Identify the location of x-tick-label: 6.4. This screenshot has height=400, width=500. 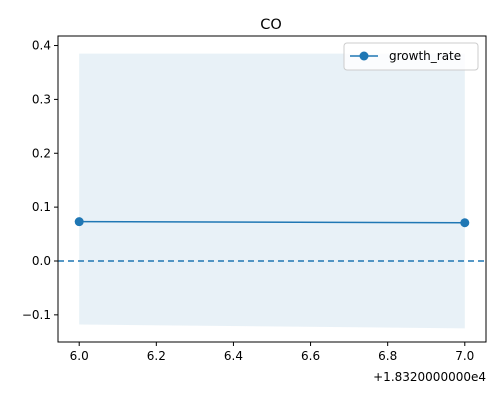
(233, 356).